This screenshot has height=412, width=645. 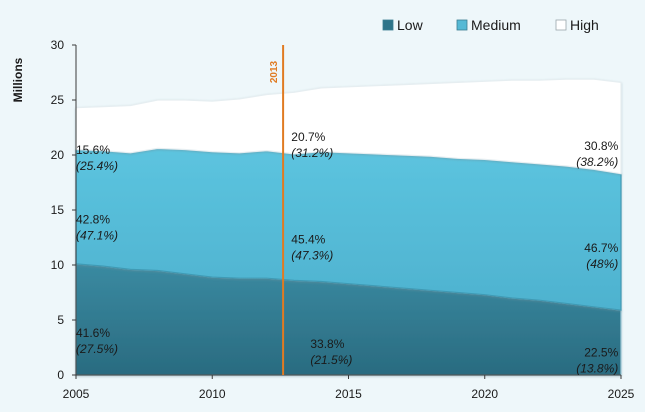 What do you see at coordinates (58, 210) in the screenshot?
I see `y-tick-label: 15` at bounding box center [58, 210].